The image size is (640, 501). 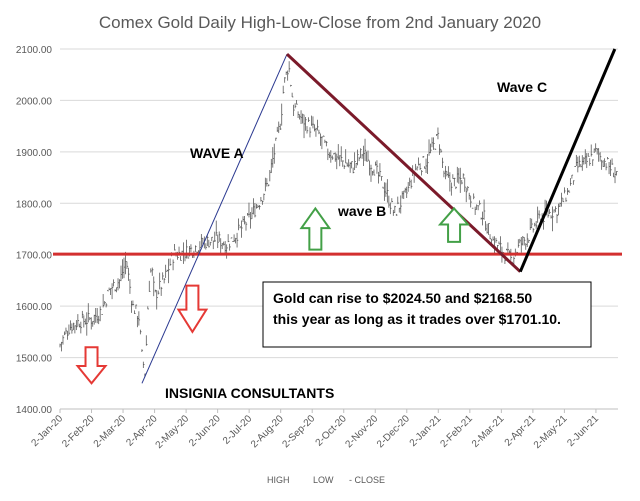 I want to click on legend-high: HIGH, so click(x=278, y=480).